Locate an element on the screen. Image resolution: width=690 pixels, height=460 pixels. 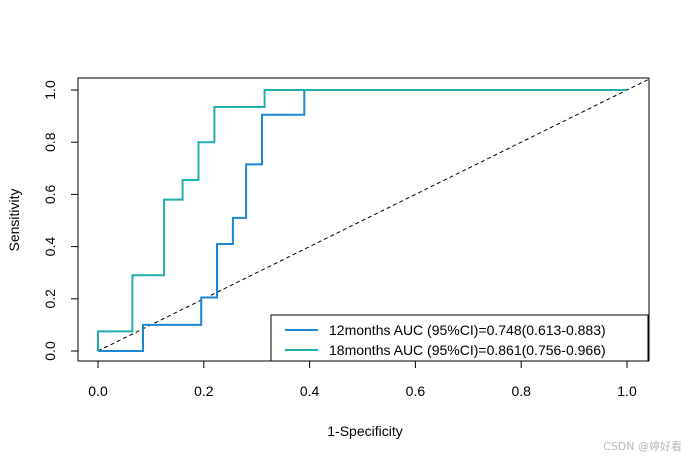
y-axis: 0.0 0.2 0.4 0.6 0.8 1.0 is located at coordinates (60, 220).